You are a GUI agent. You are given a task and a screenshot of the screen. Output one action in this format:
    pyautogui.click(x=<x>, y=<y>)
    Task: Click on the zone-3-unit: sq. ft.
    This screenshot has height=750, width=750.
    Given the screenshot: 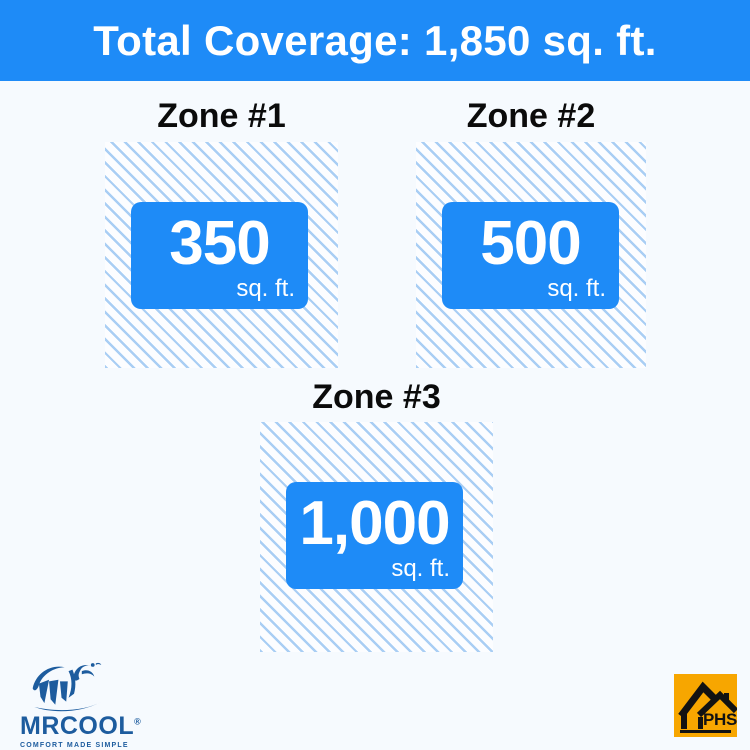 What is the action you would take?
    pyautogui.click(x=420, y=568)
    